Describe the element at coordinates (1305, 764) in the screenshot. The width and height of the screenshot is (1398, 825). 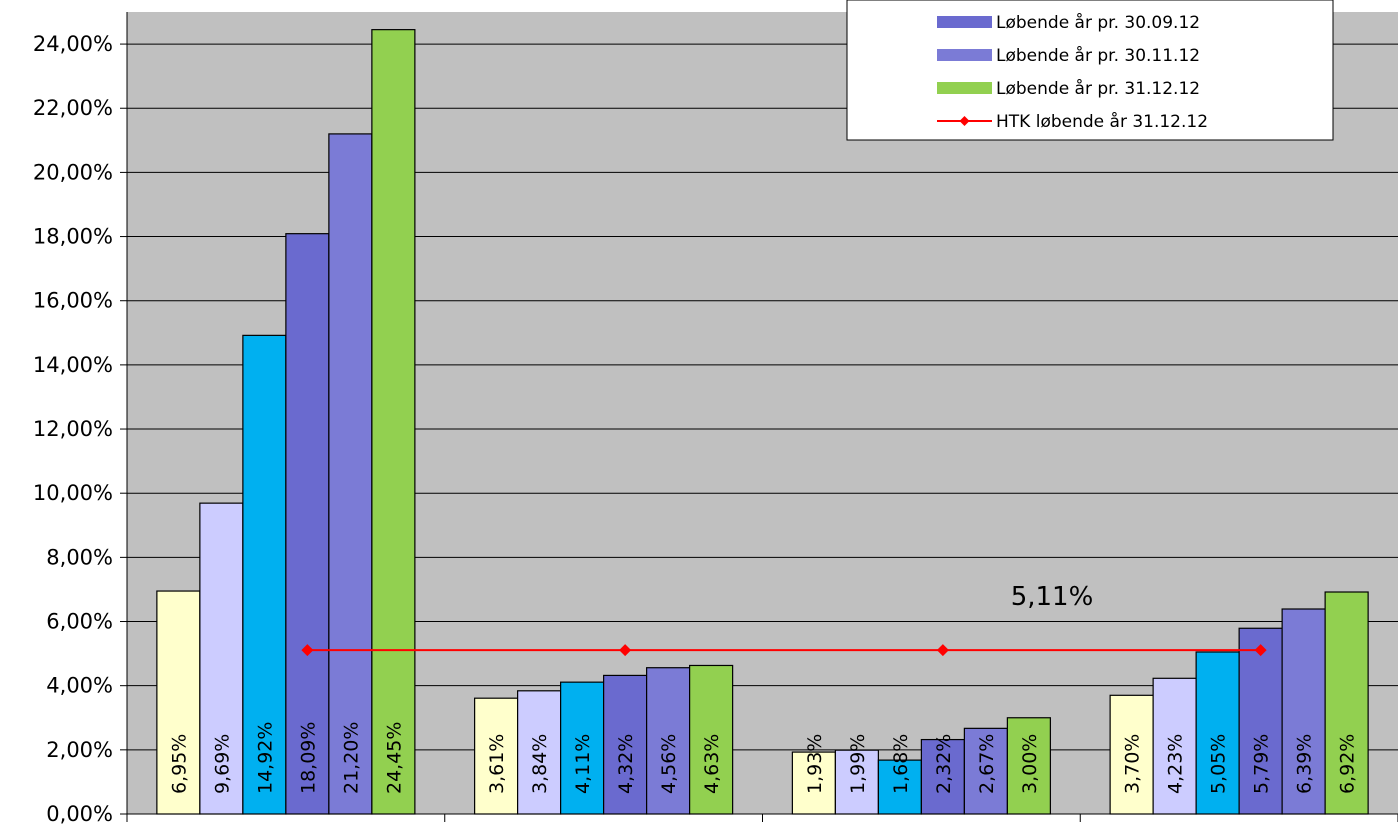
I see `data-label: 6,39%` at that location.